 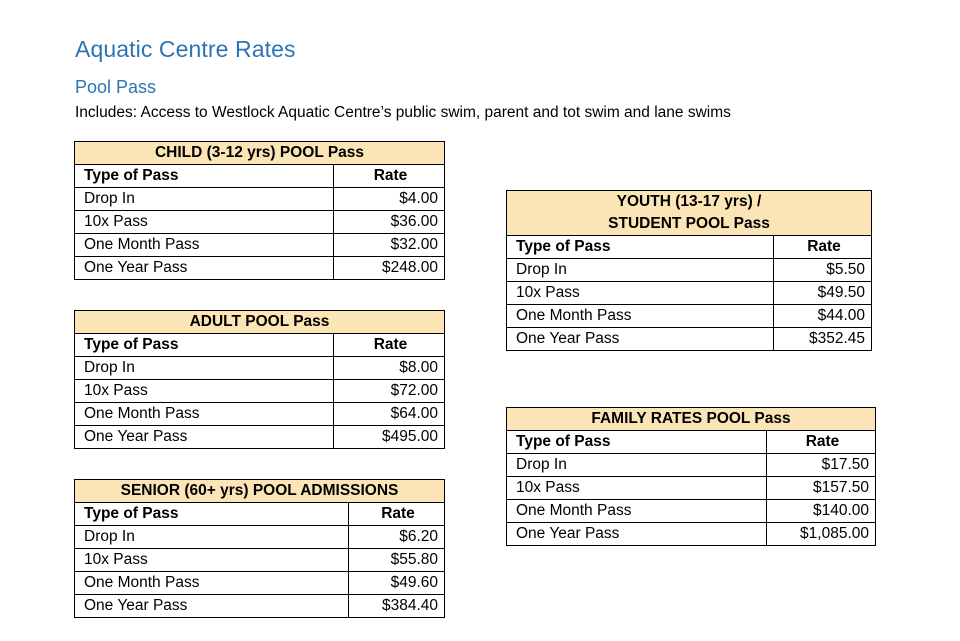 What do you see at coordinates (389, 414) in the screenshot?
I see `pass-rate: $64.00` at bounding box center [389, 414].